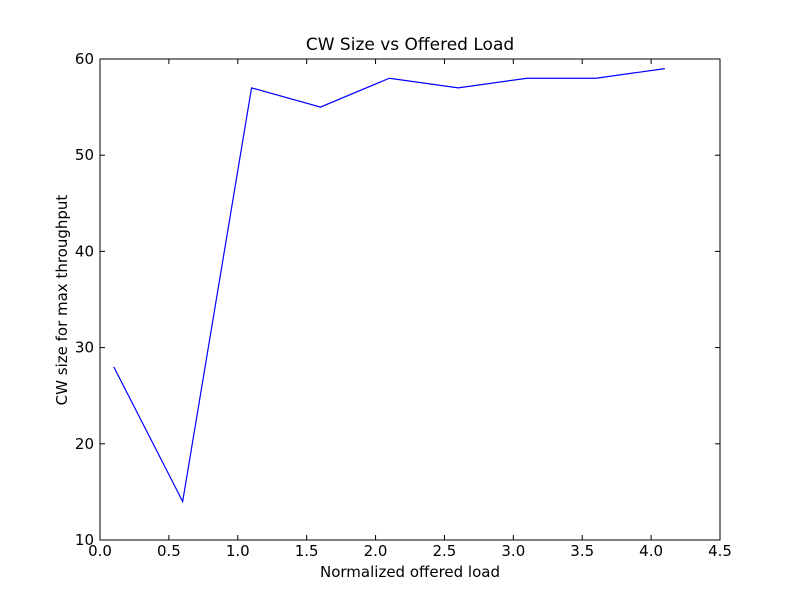 The height and width of the screenshot is (600, 800). What do you see at coordinates (376, 551) in the screenshot?
I see `x-tick-label: 2.0` at bounding box center [376, 551].